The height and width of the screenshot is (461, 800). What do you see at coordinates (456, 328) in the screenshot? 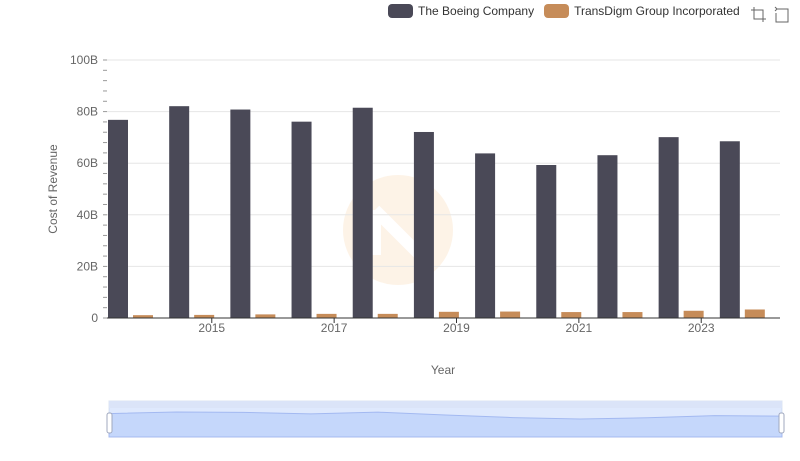
I see `x-tick-label: 2019` at bounding box center [456, 328].